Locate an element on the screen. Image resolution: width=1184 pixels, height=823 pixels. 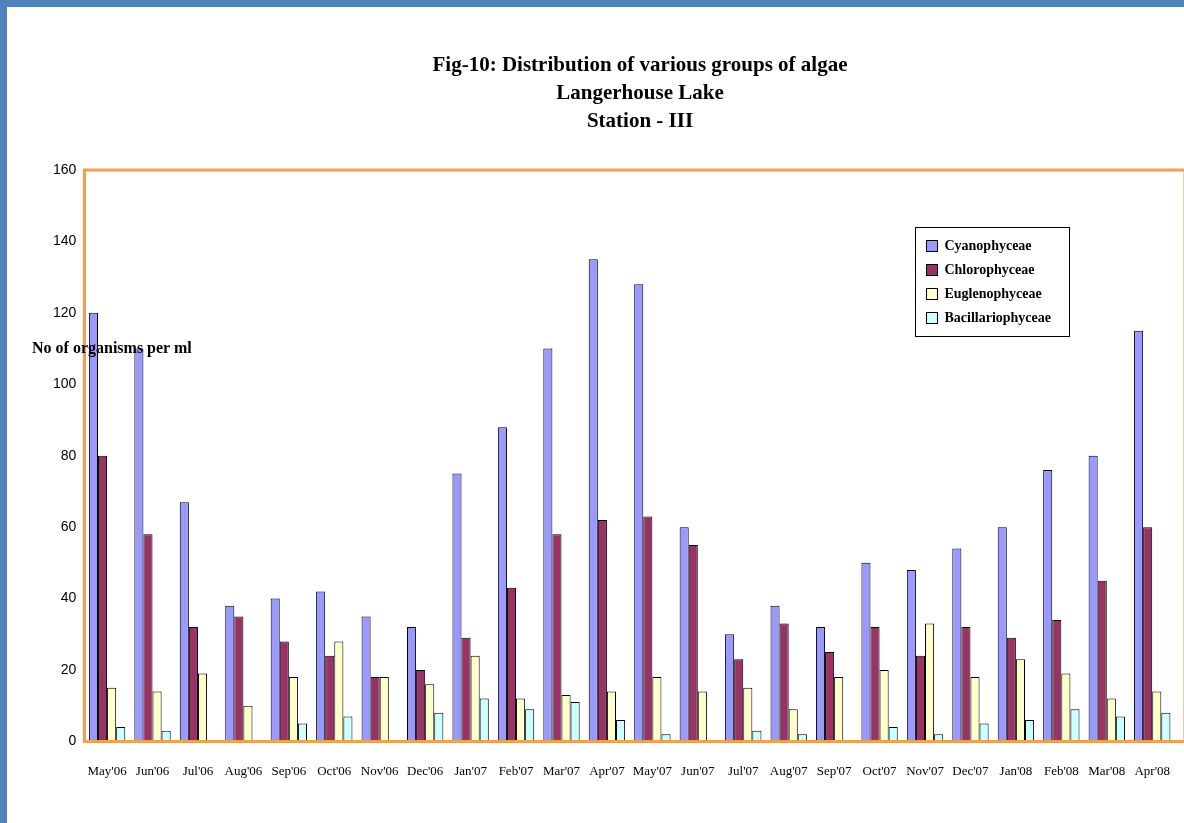
x-tick-label: Sep'06 is located at coordinates (289, 770).